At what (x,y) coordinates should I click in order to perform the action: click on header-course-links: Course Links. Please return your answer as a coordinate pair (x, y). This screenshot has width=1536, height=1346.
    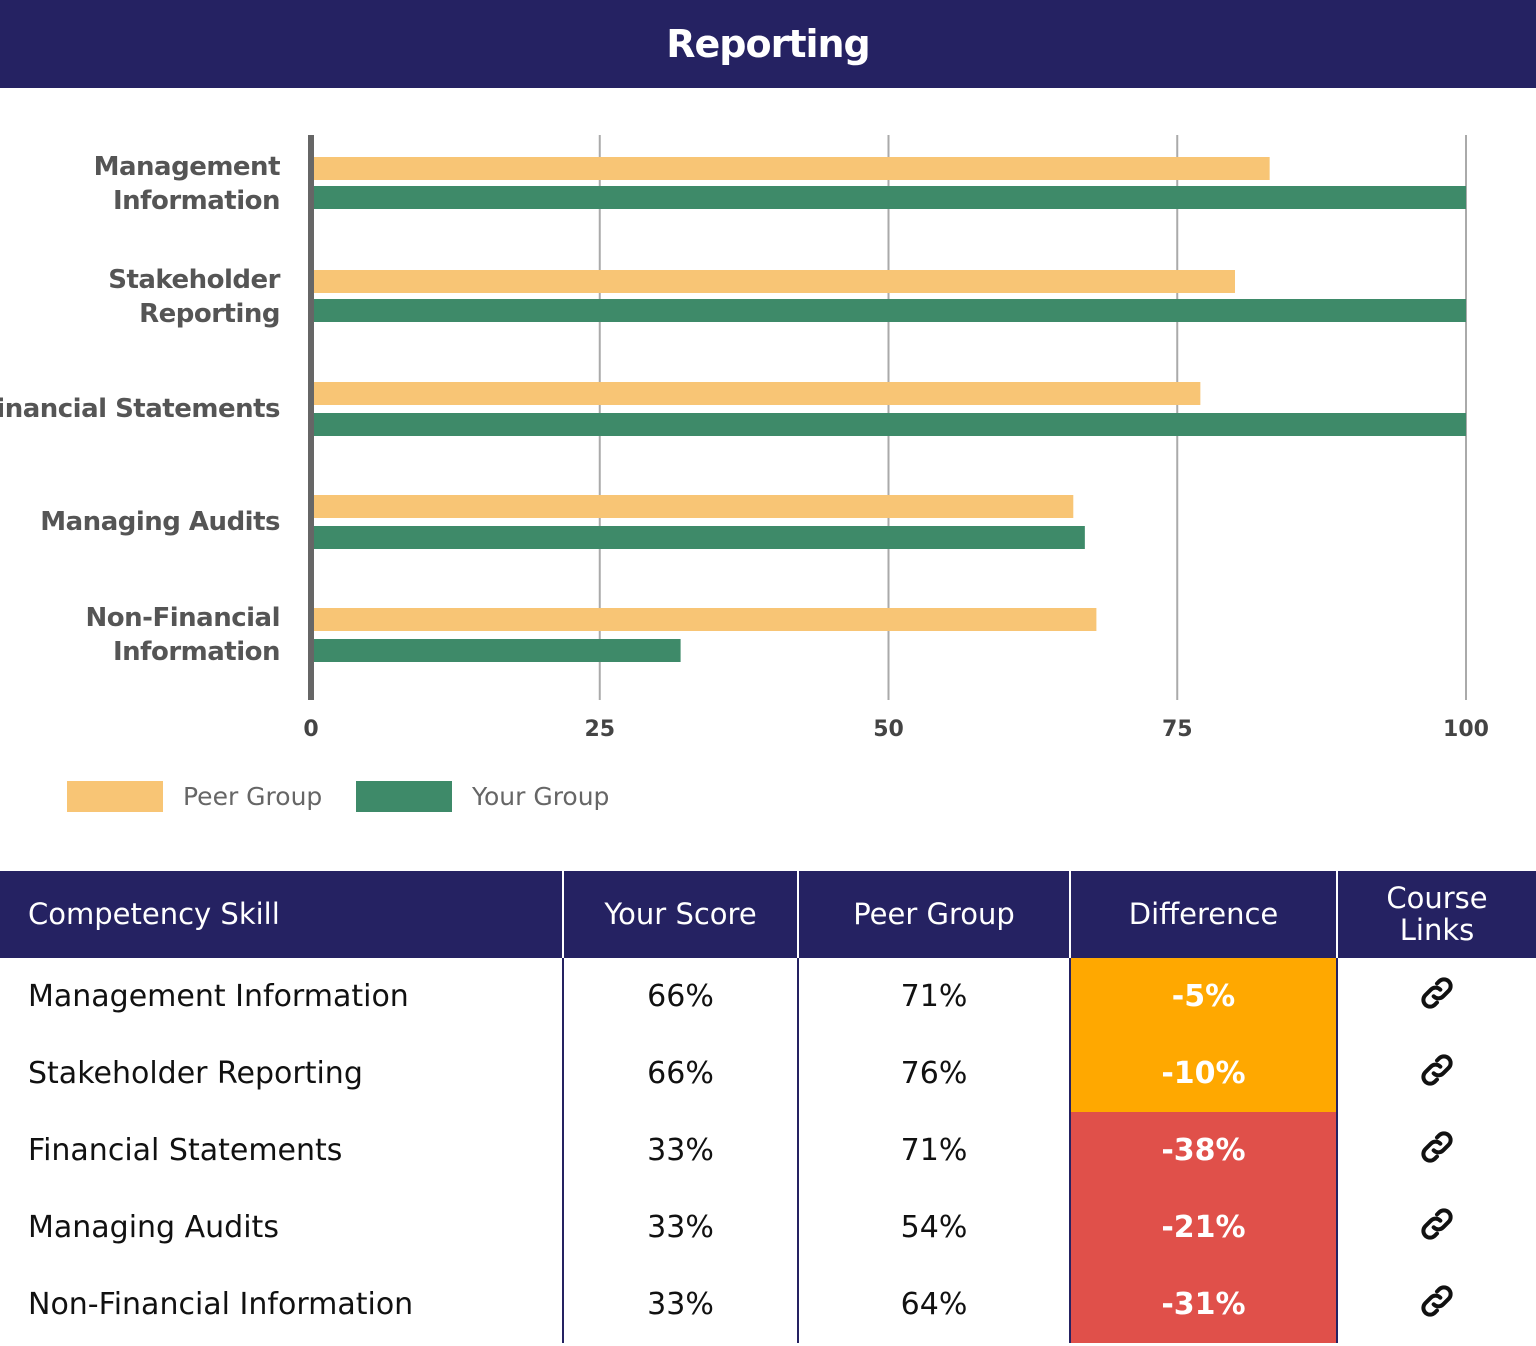
    Looking at the image, I should click on (1436, 914).